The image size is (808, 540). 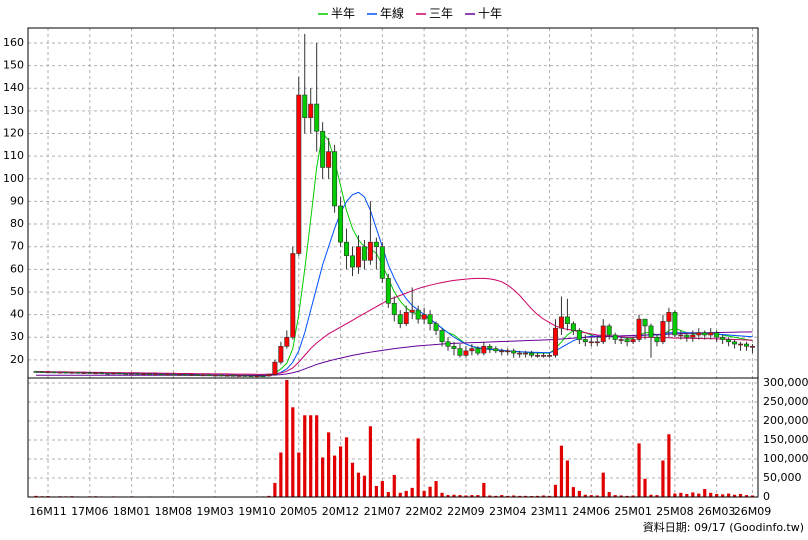 I want to click on y-tick-label: 120, so click(x=13, y=132).